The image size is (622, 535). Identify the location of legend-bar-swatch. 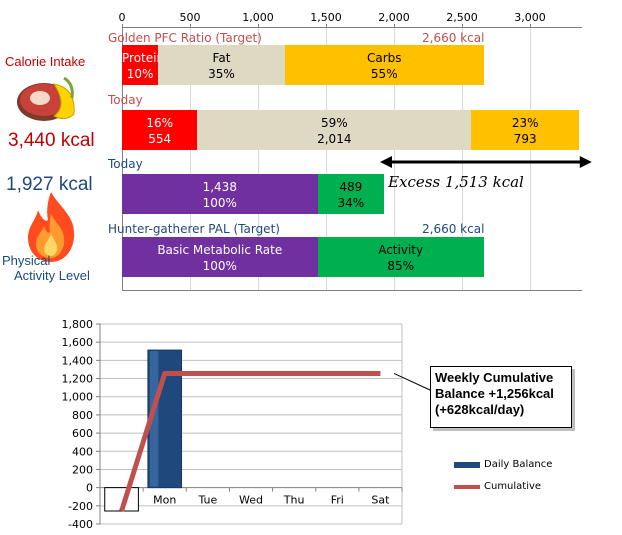
(467, 465).